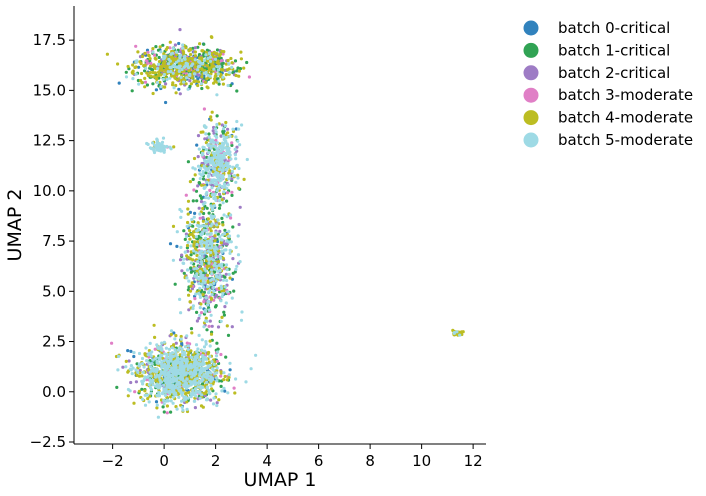  I want to click on legend-label: batch 1-critical, so click(614, 50).